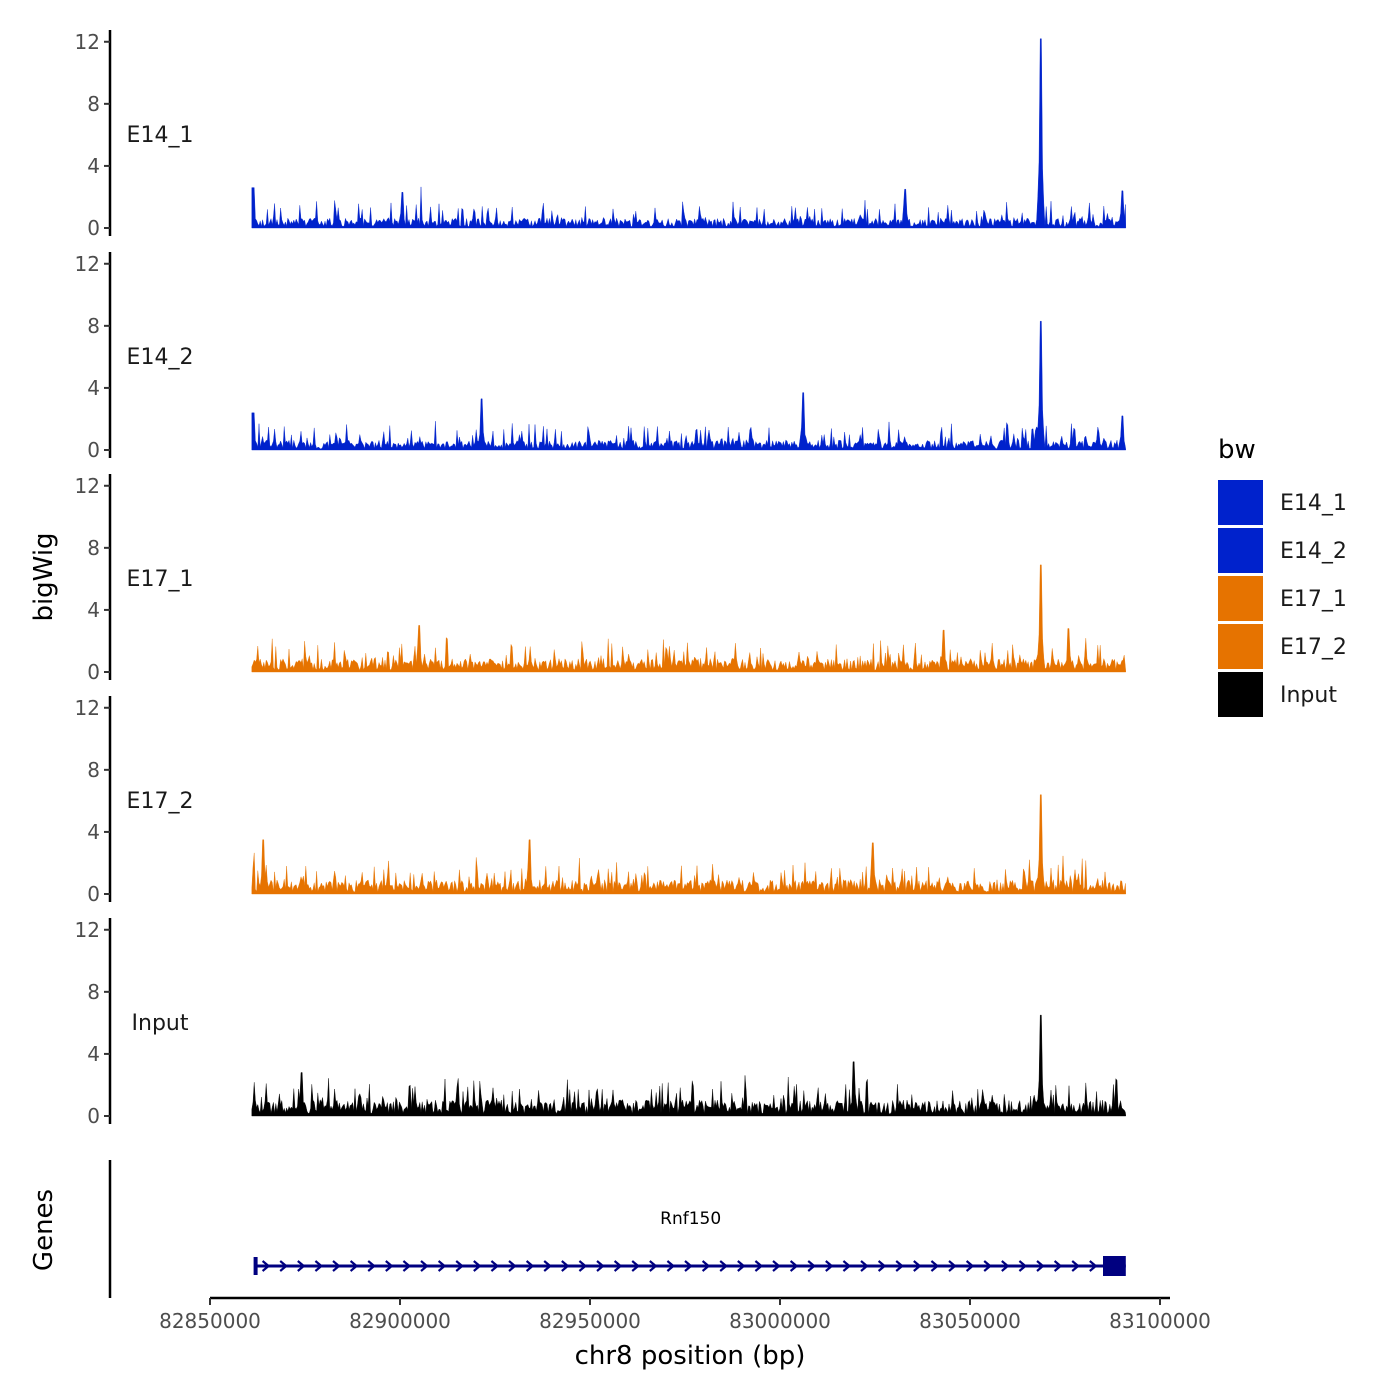 The width and height of the screenshot is (1400, 1400). I want to click on x-tick-label: 82950000, so click(590, 1321).